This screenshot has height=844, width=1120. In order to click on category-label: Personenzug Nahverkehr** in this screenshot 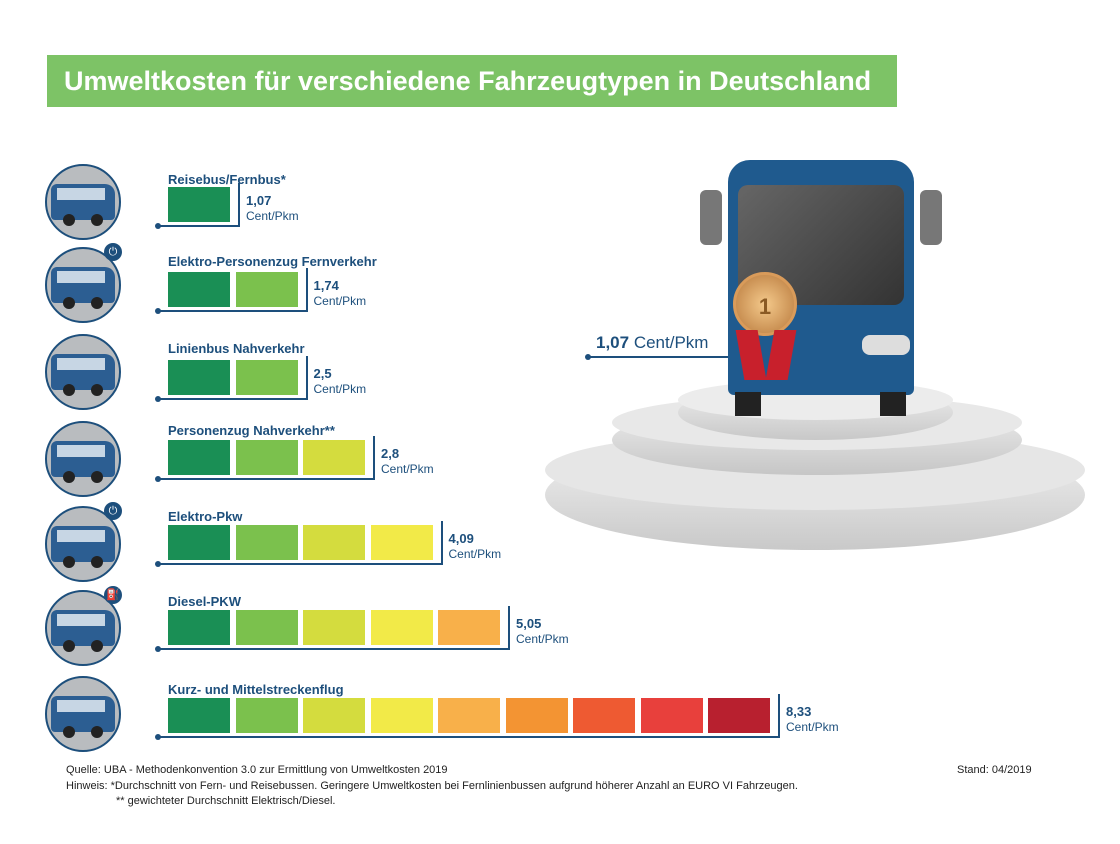, I will do `click(251, 430)`.